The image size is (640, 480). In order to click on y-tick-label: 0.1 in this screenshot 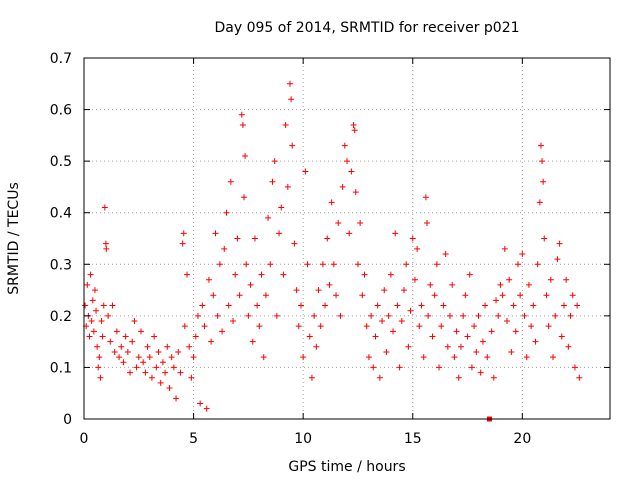, I will do `click(61, 368)`.